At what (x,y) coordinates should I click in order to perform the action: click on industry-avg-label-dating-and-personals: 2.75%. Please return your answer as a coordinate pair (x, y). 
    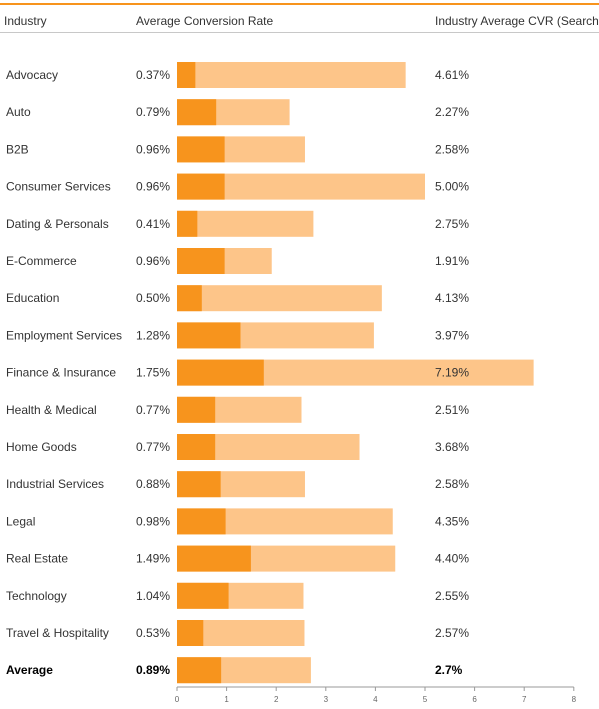
    Looking at the image, I should click on (452, 224).